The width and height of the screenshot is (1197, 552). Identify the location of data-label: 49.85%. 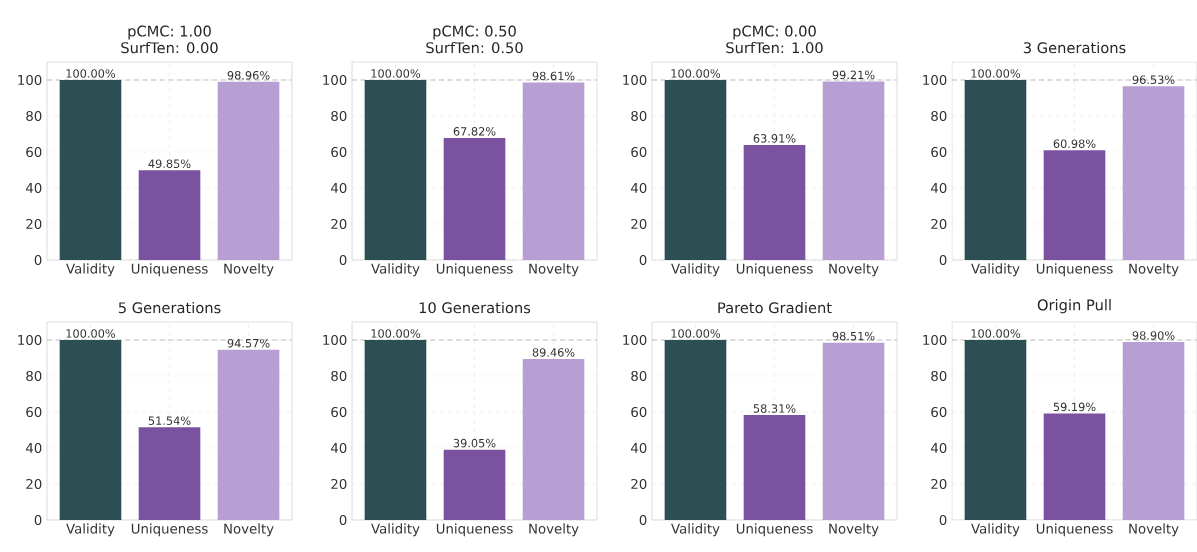
(169, 163).